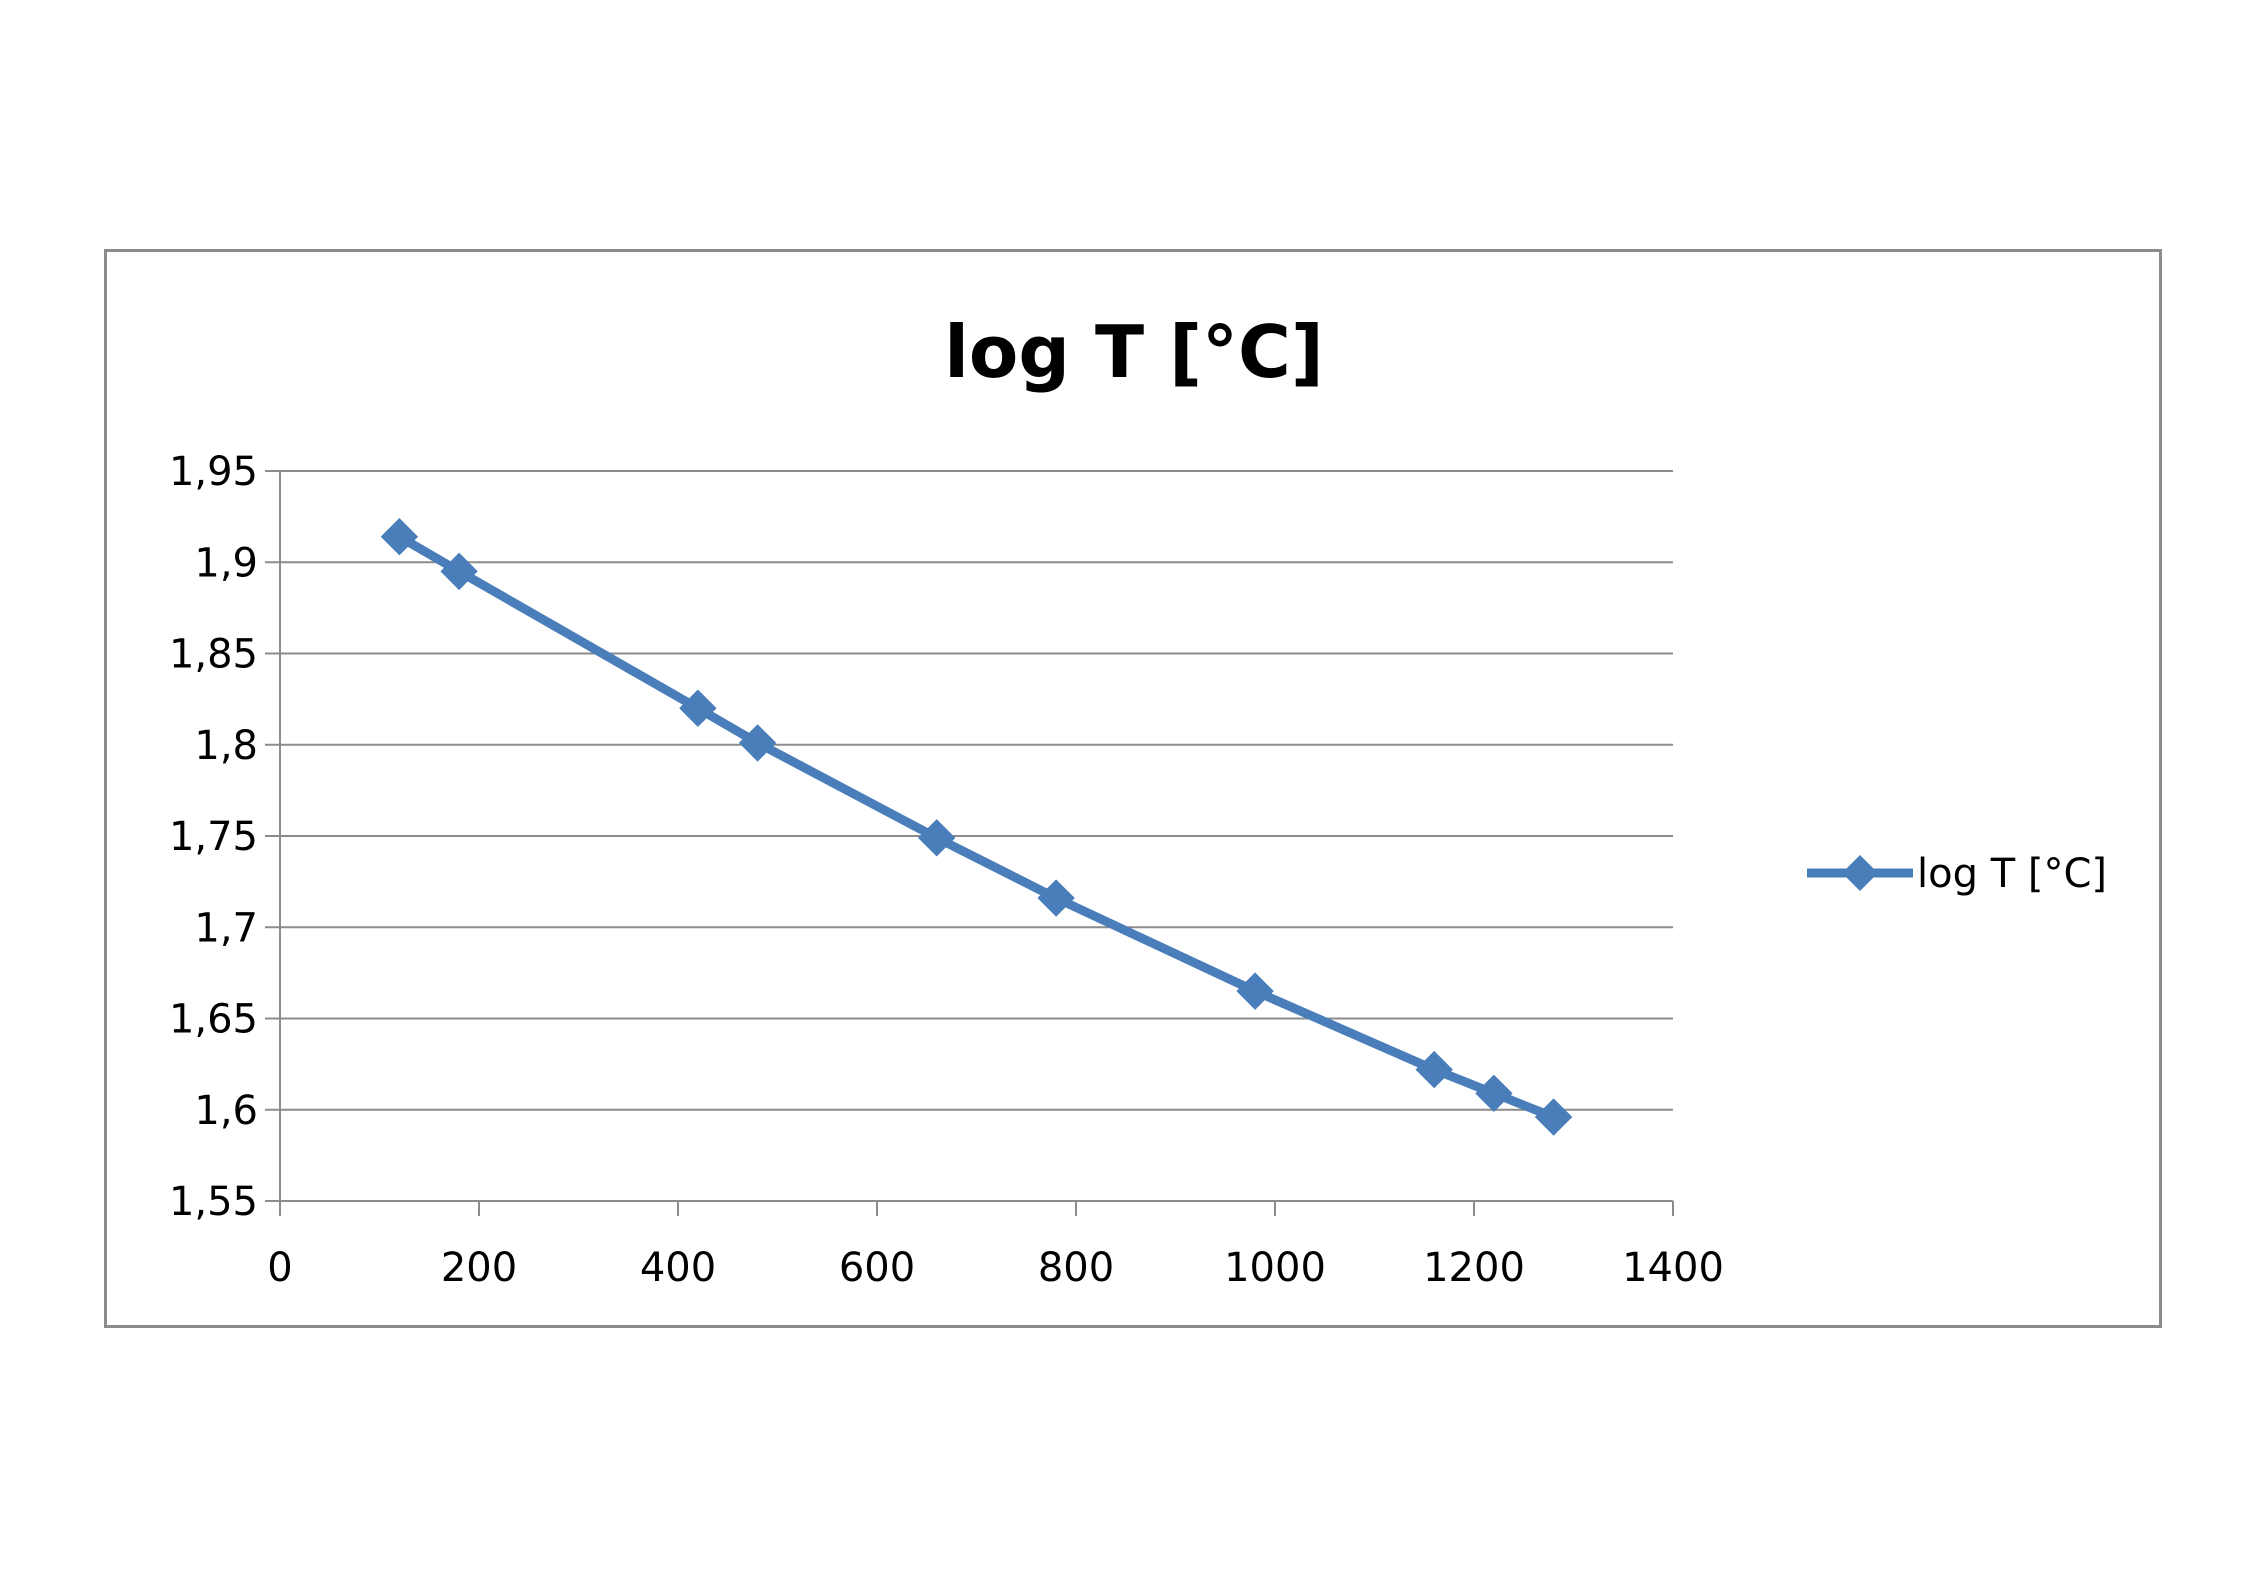 The height and width of the screenshot is (1584, 2258). I want to click on legend-label: log T [°C], so click(2012, 874).